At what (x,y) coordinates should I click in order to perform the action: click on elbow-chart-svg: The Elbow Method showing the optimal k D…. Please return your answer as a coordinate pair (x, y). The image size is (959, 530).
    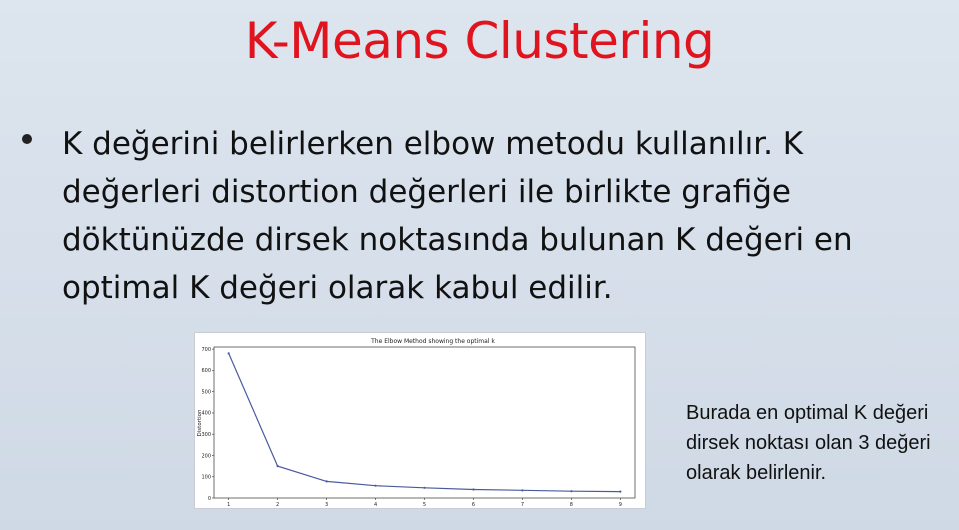
    Looking at the image, I should click on (416, 423).